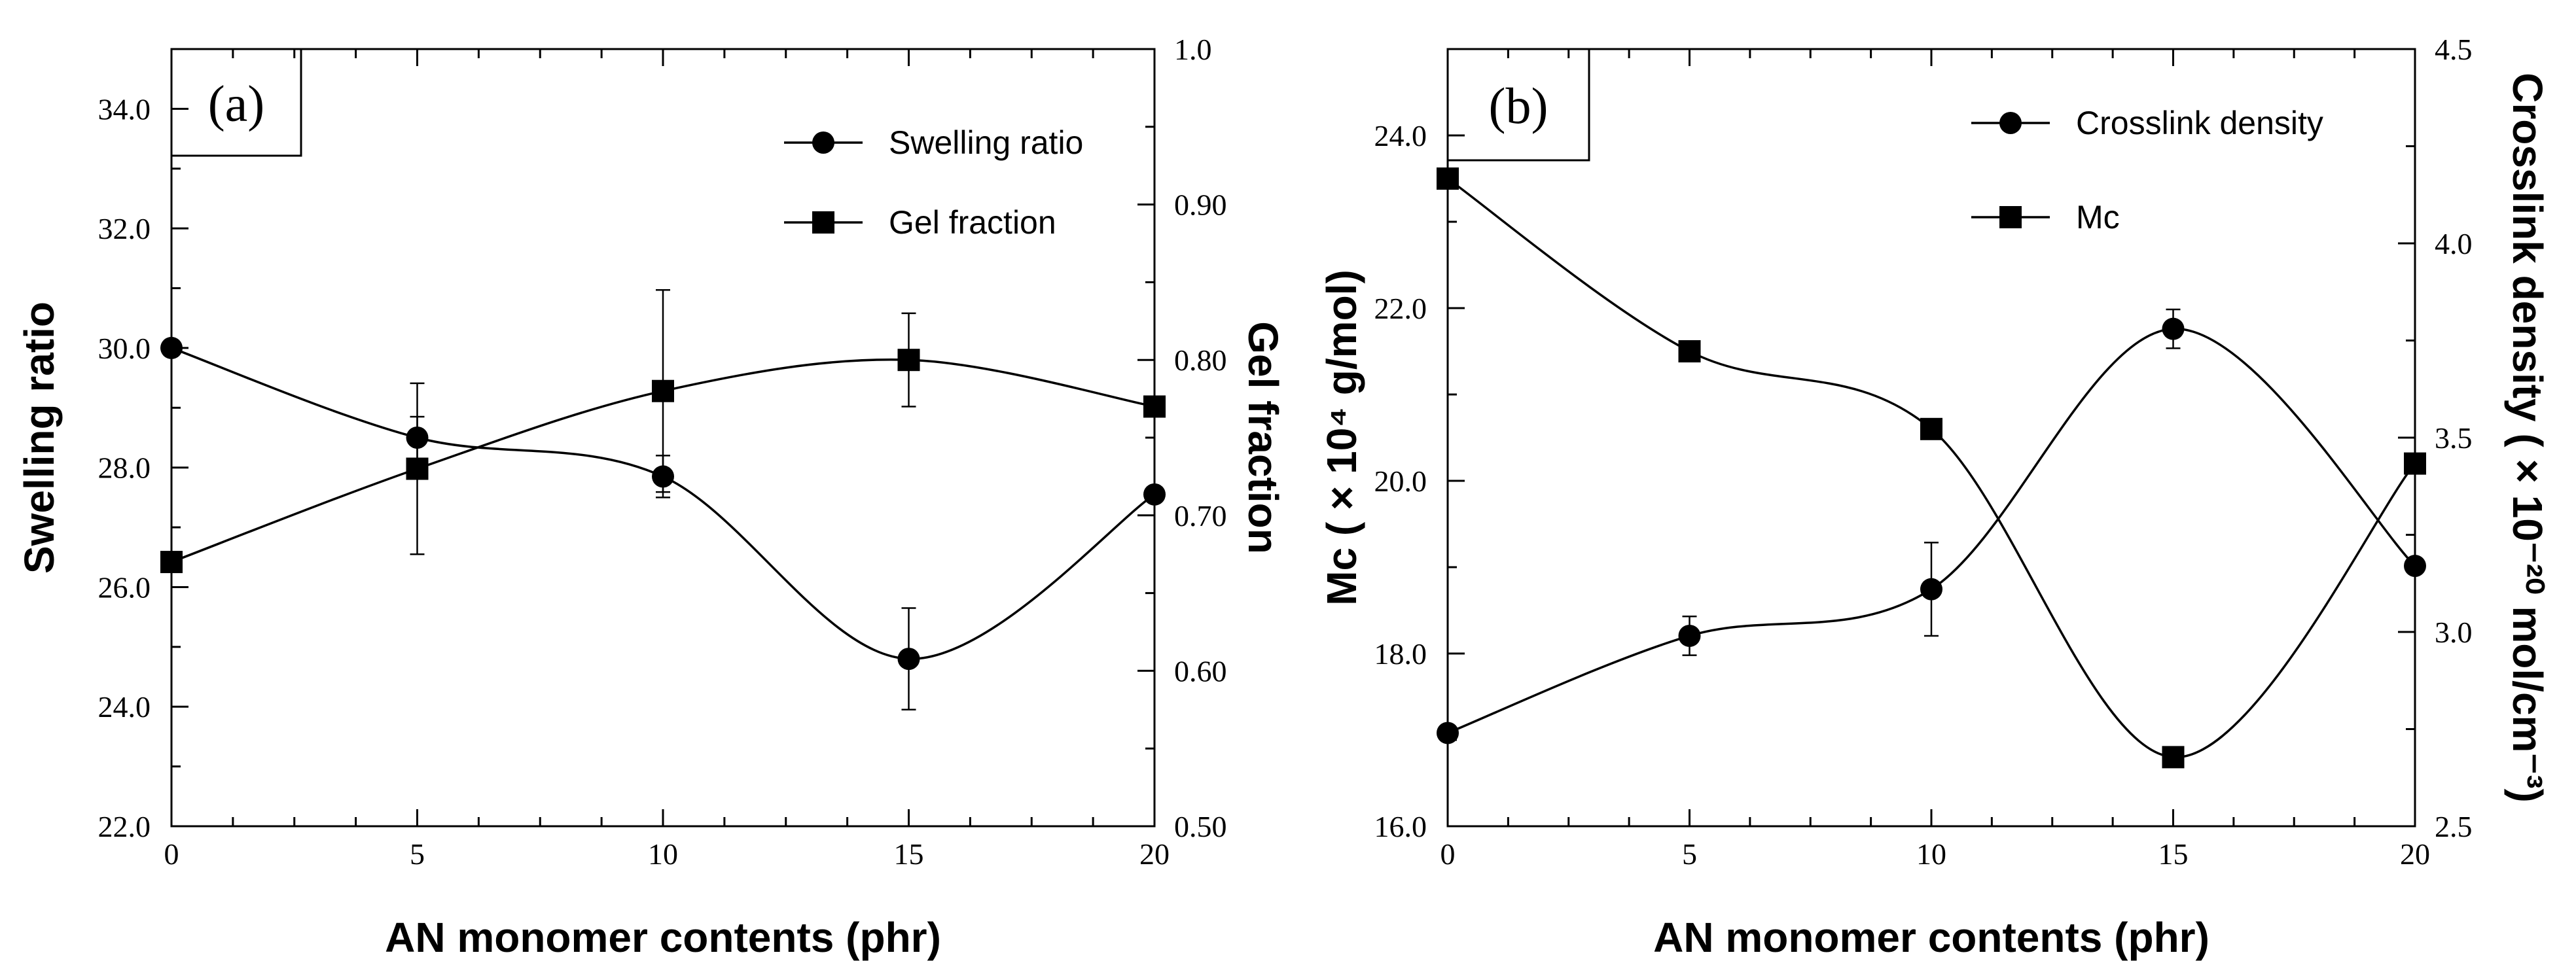 Image resolution: width=2576 pixels, height=978 pixels. I want to click on y-right-tick-label: 0.60, so click(1200, 671).